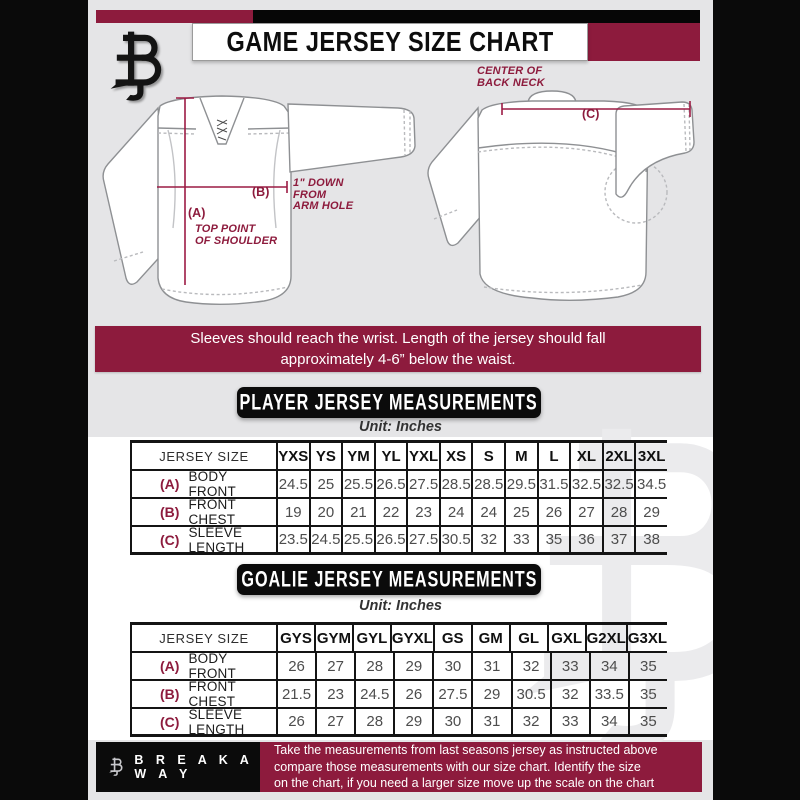 The height and width of the screenshot is (800, 800). Describe the element at coordinates (141, 67) in the screenshot. I see `breakaway-logo-icon` at that location.